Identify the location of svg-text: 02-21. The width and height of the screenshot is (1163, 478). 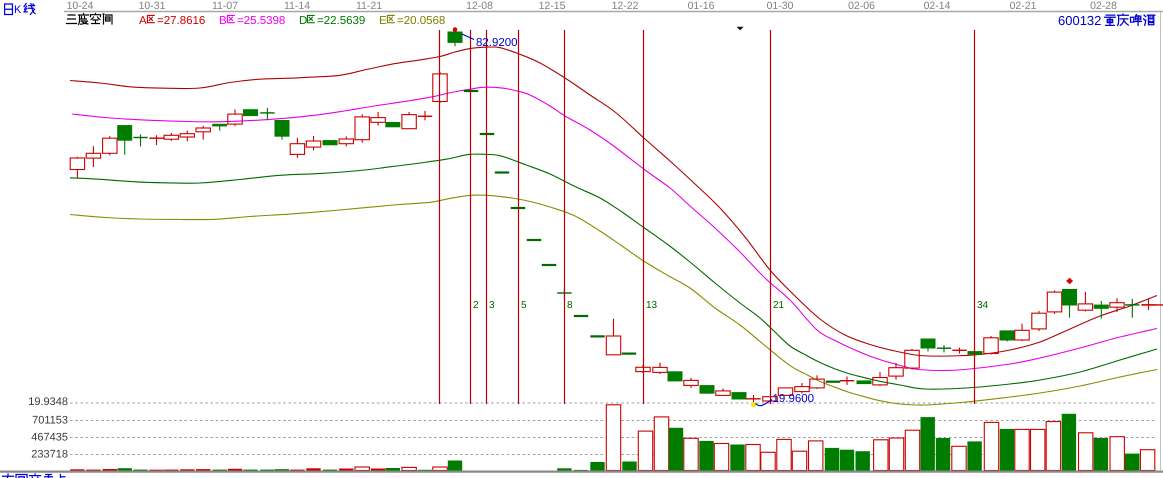
(1023, 6).